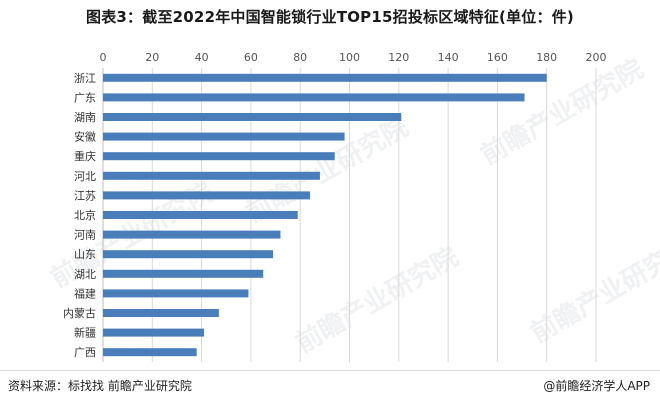  I want to click on category-label: 山东, so click(85, 254).